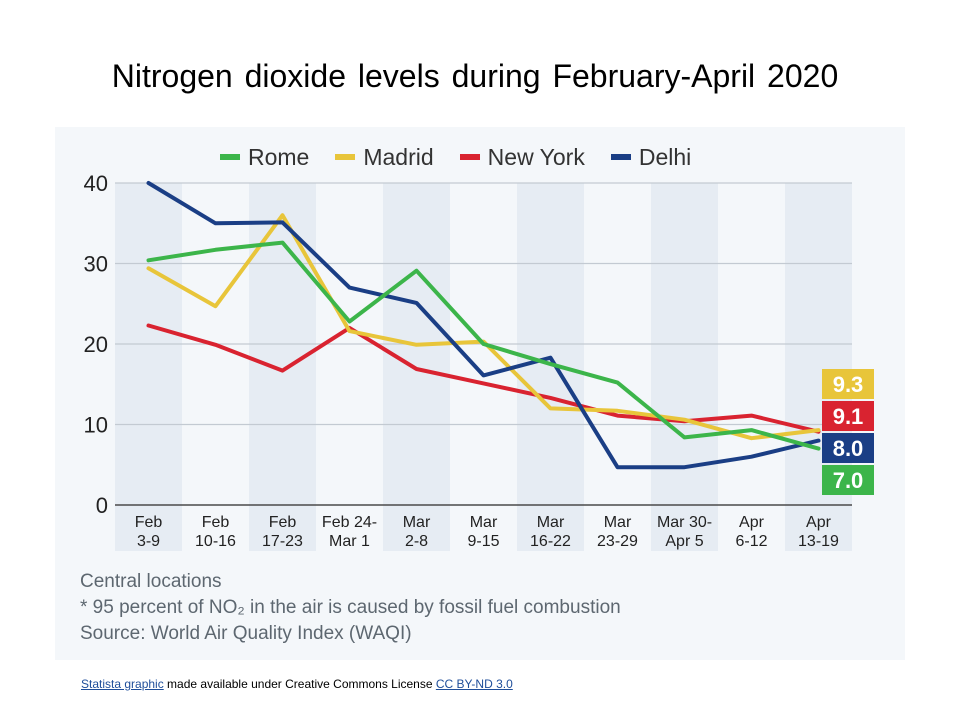  I want to click on x-tick-label: Mar 1, so click(349, 541).